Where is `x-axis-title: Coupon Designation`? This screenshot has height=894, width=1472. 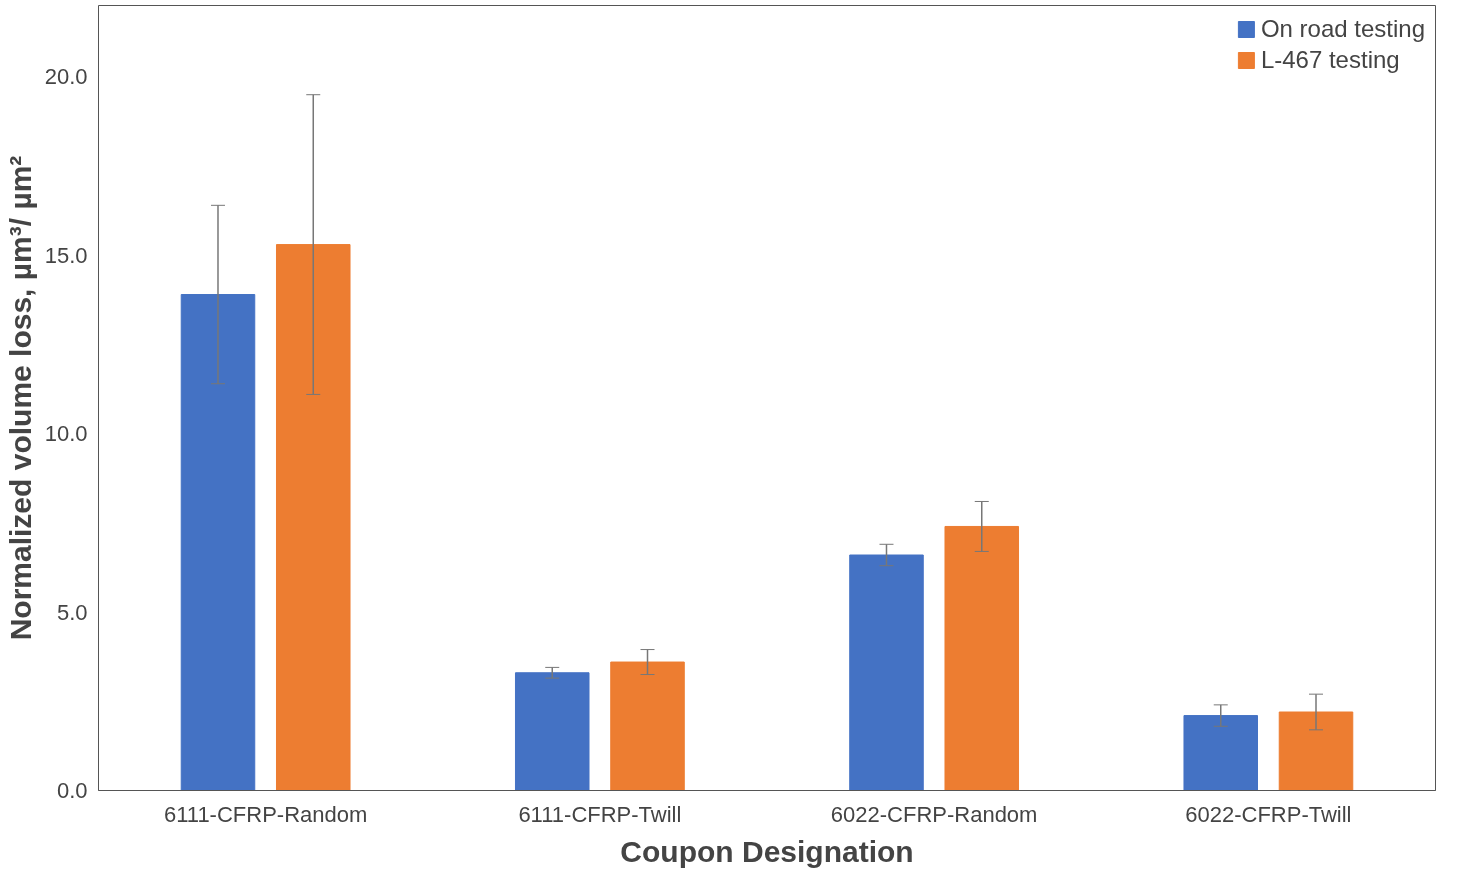 x-axis-title: Coupon Designation is located at coordinates (767, 851).